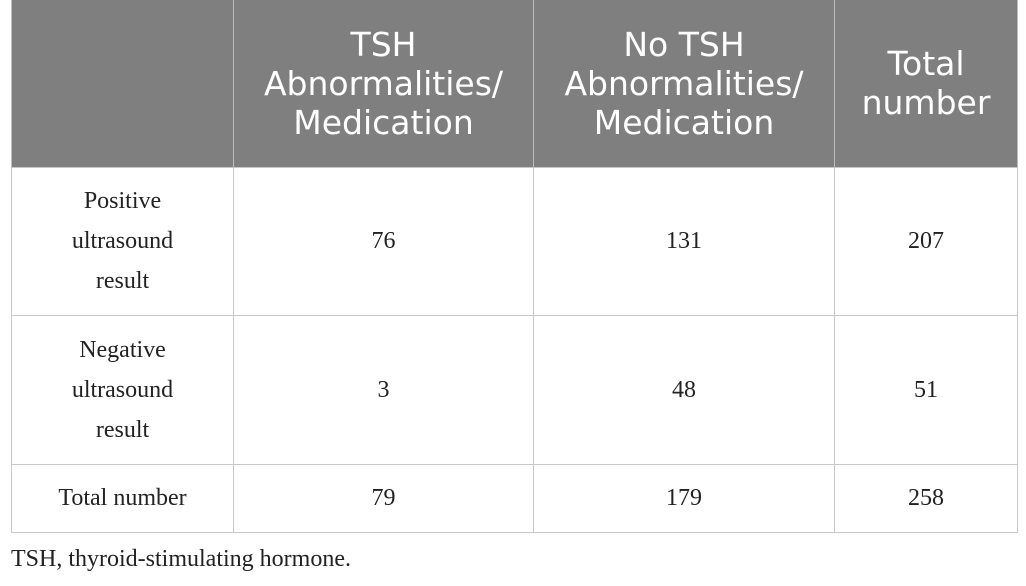  I want to click on table-cell: 79, so click(383, 498).